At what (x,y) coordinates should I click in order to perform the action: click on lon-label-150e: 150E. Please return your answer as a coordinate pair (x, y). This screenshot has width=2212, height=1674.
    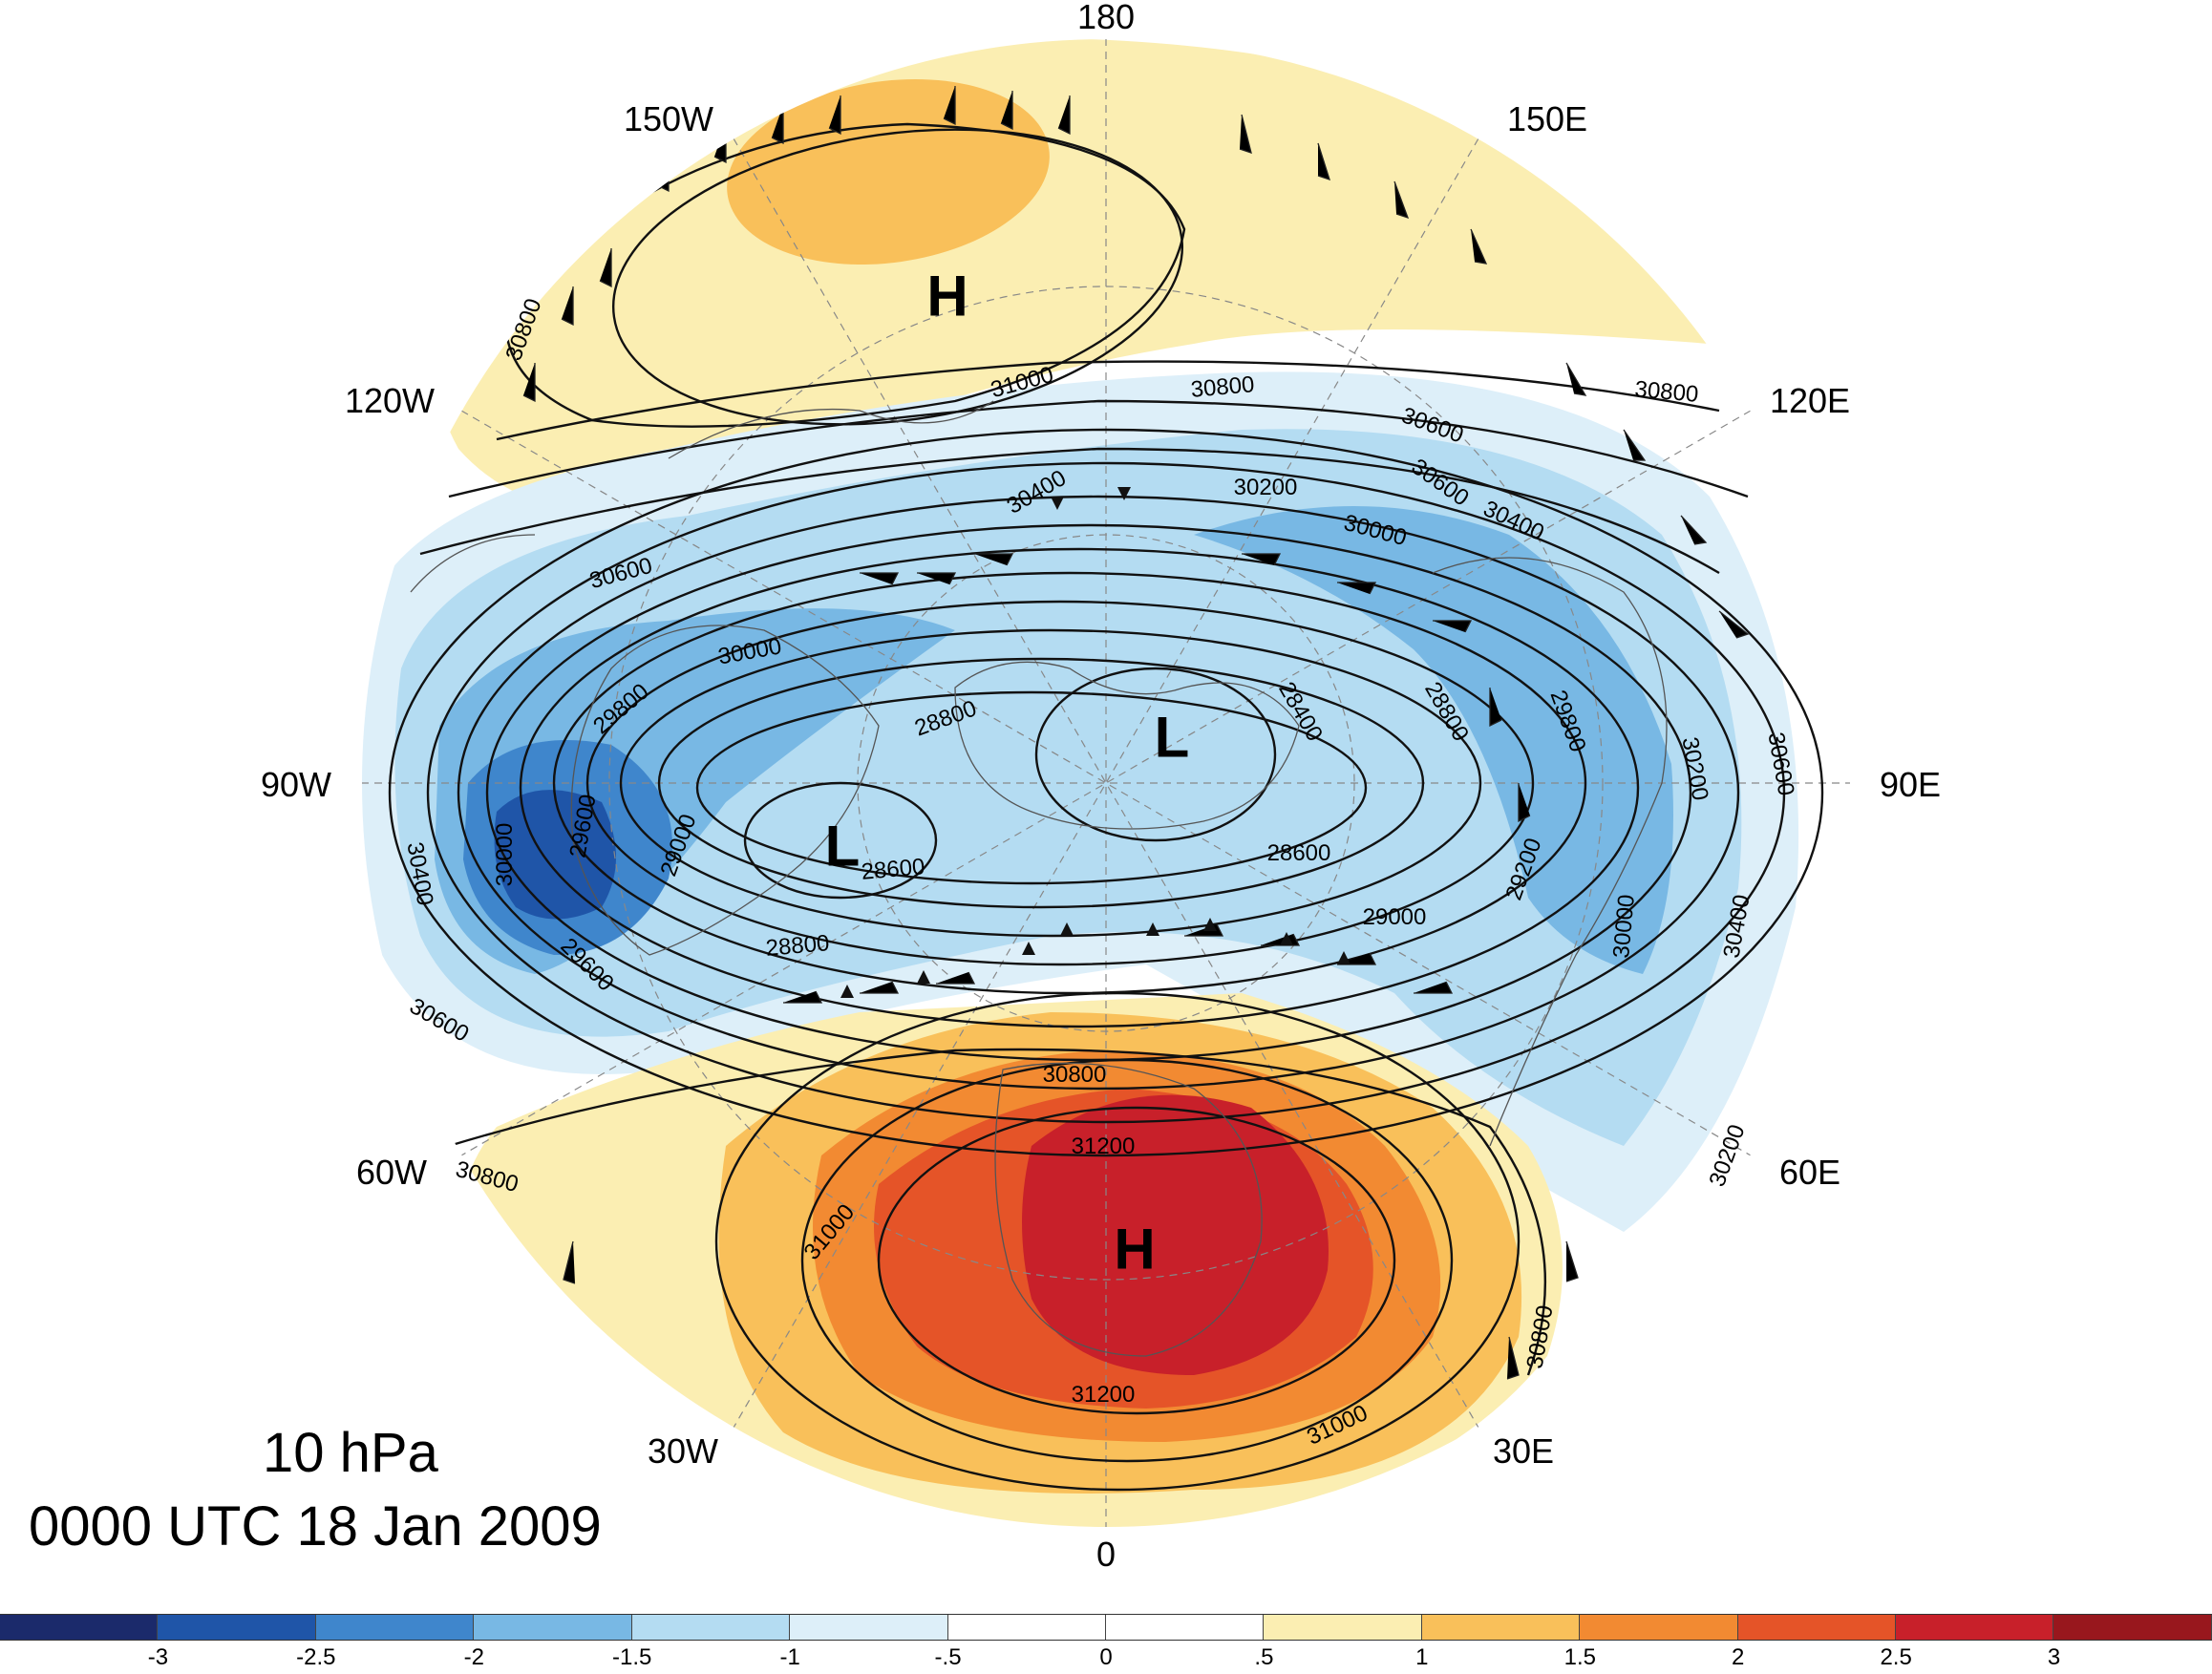
    Looking at the image, I should click on (1547, 118).